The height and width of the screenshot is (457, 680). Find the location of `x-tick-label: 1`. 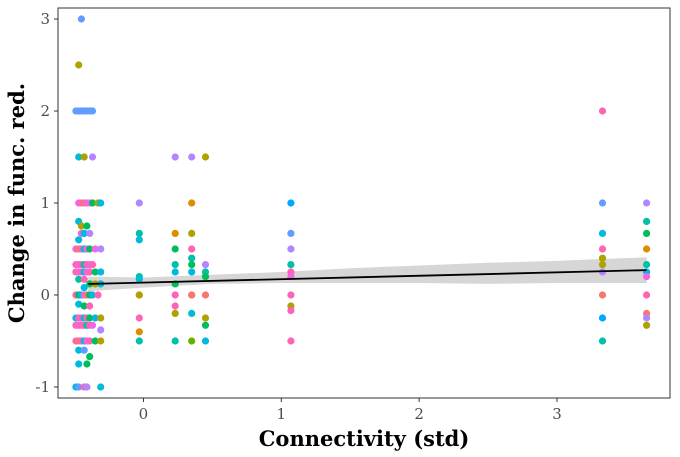

x-tick-label: 1 is located at coordinates (282, 414).